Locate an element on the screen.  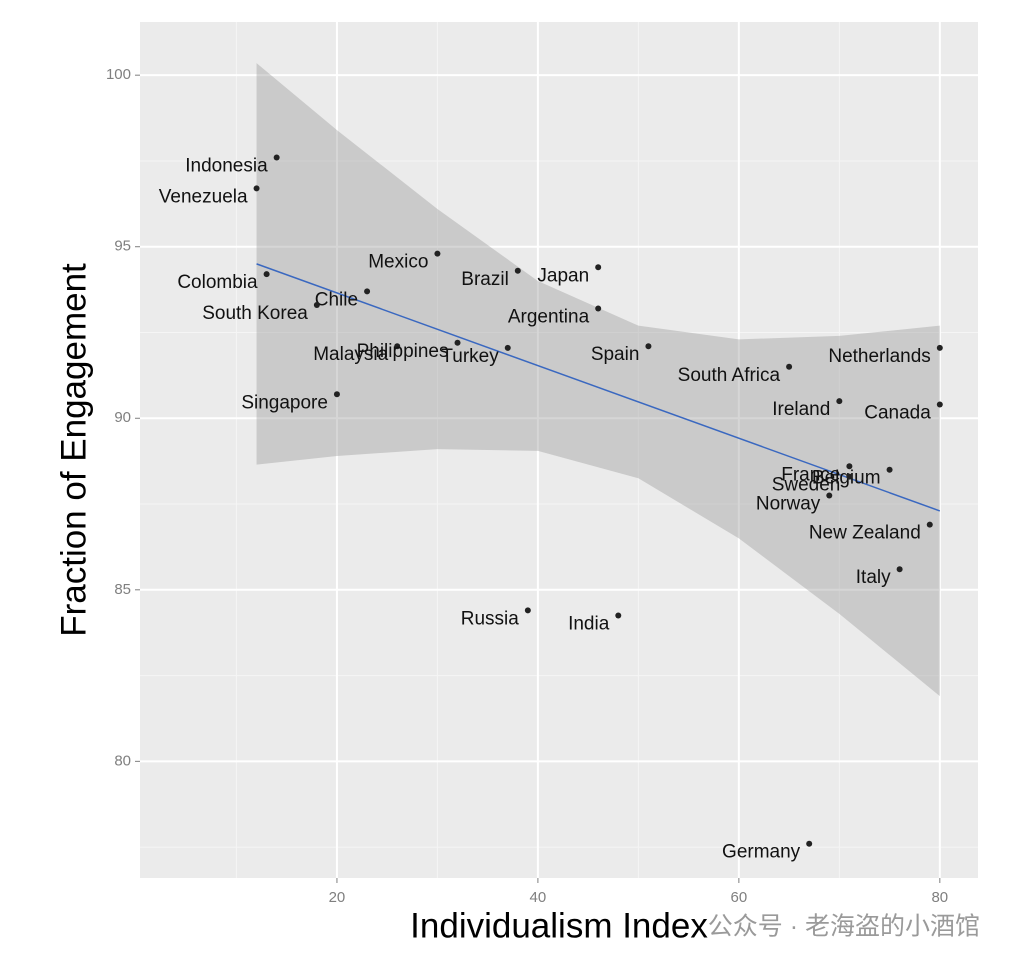
point-label: Chile is located at coordinates (336, 299).